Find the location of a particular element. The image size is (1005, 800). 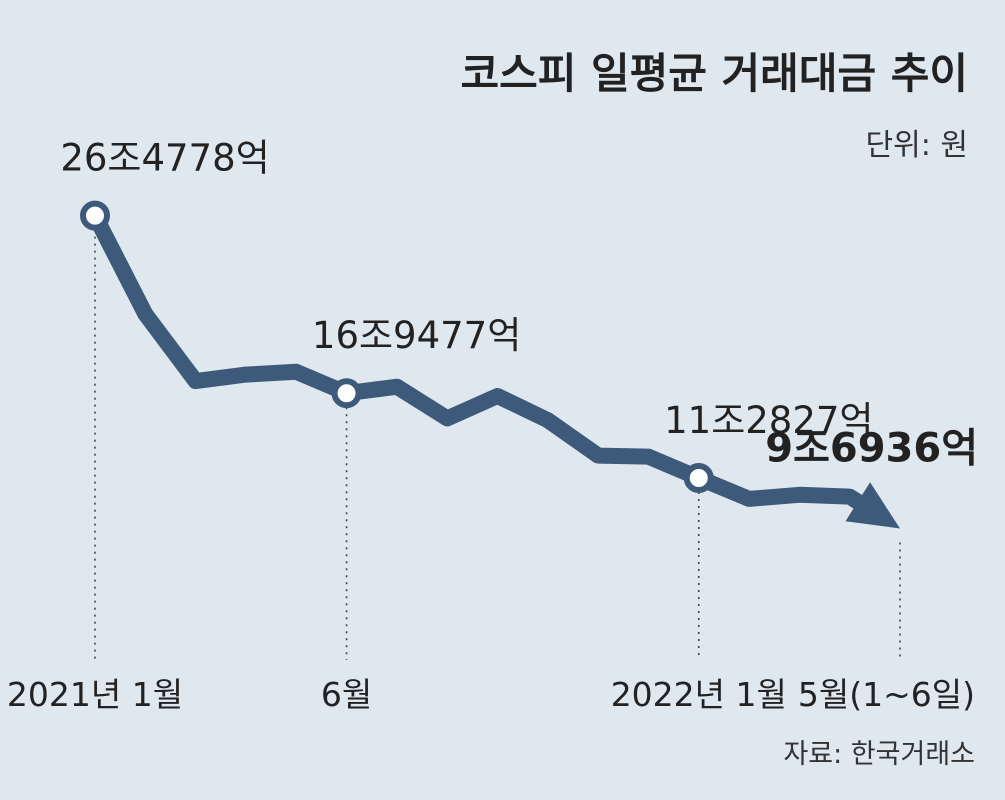

data-label: 26조4778억 is located at coordinates (164, 158).